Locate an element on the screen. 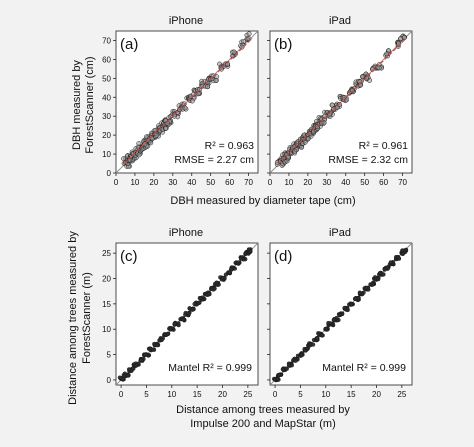  panel-c-ytick-label: 5 is located at coordinates (109, 355).